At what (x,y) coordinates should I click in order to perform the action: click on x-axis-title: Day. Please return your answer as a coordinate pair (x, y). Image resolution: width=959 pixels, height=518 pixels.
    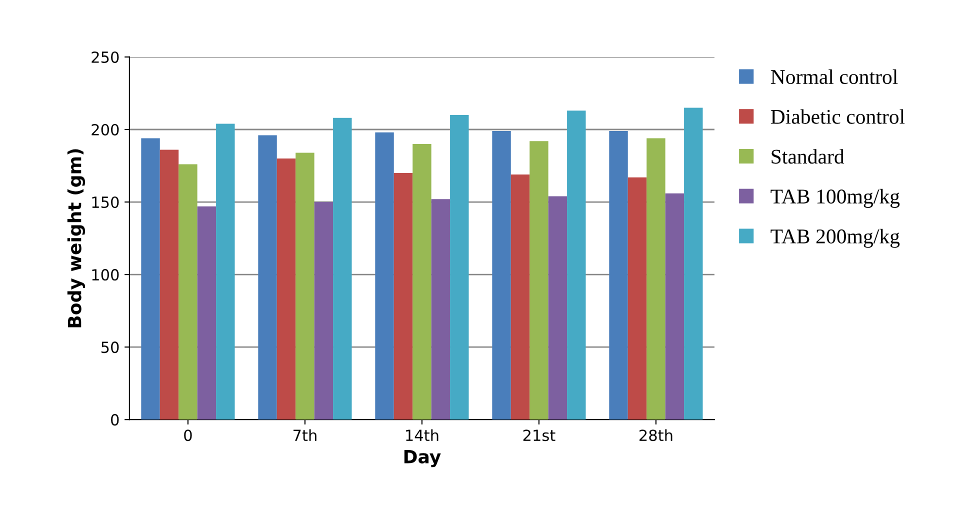
    Looking at the image, I should click on (422, 459).